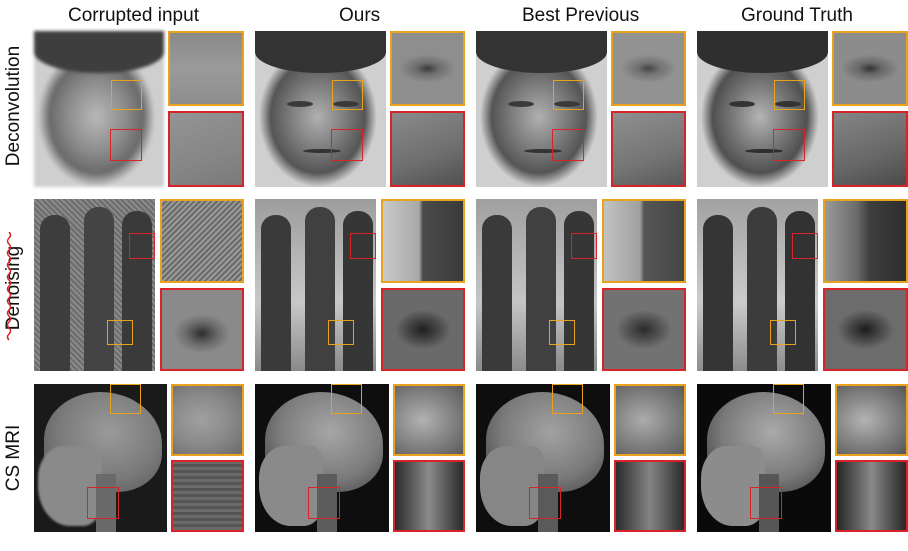 Image resolution: width=908 pixels, height=551 pixels. I want to click on deconvolution-best-previous-zoom-cheek, so click(648, 149).